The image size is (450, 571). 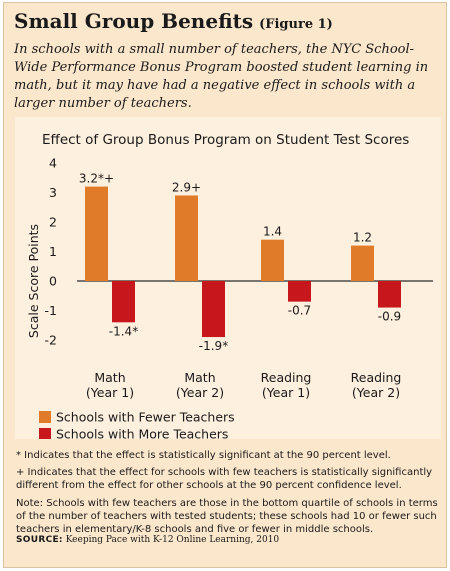 What do you see at coordinates (272, 232) in the screenshot?
I see `data-label: 1.4` at bounding box center [272, 232].